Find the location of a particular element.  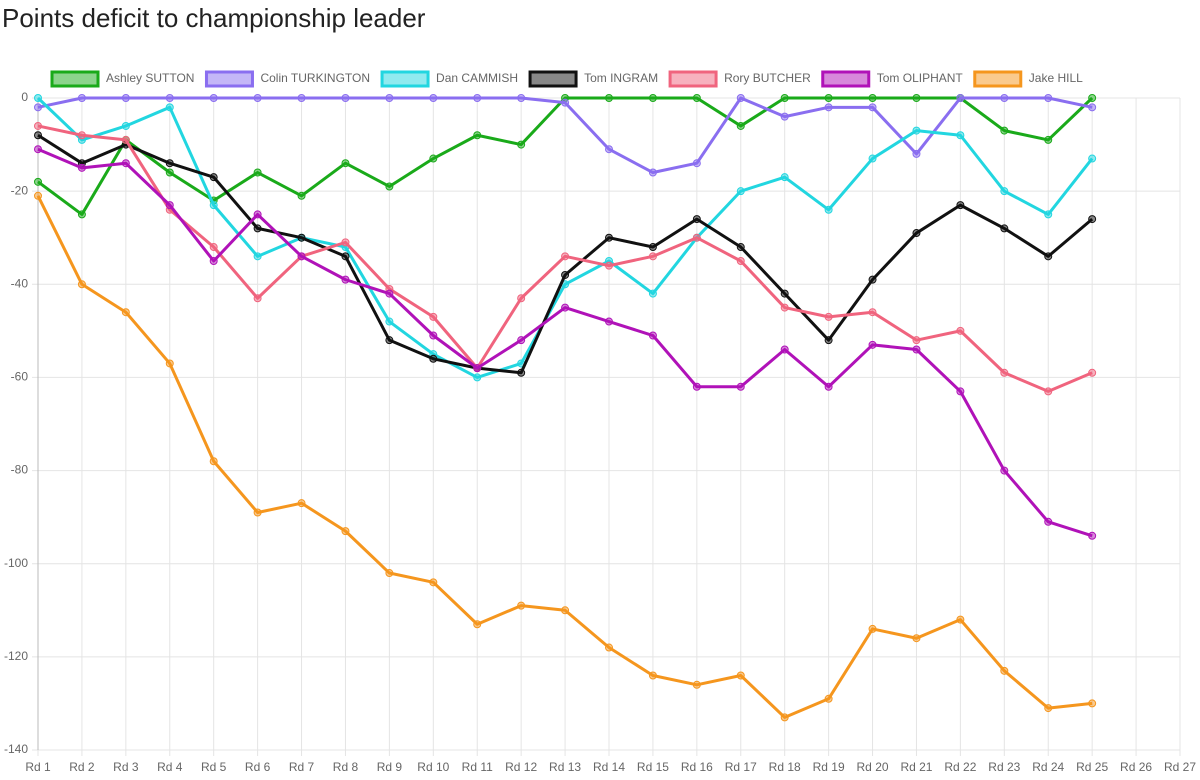

legend-label: Tom INGRAM is located at coordinates (621, 78).